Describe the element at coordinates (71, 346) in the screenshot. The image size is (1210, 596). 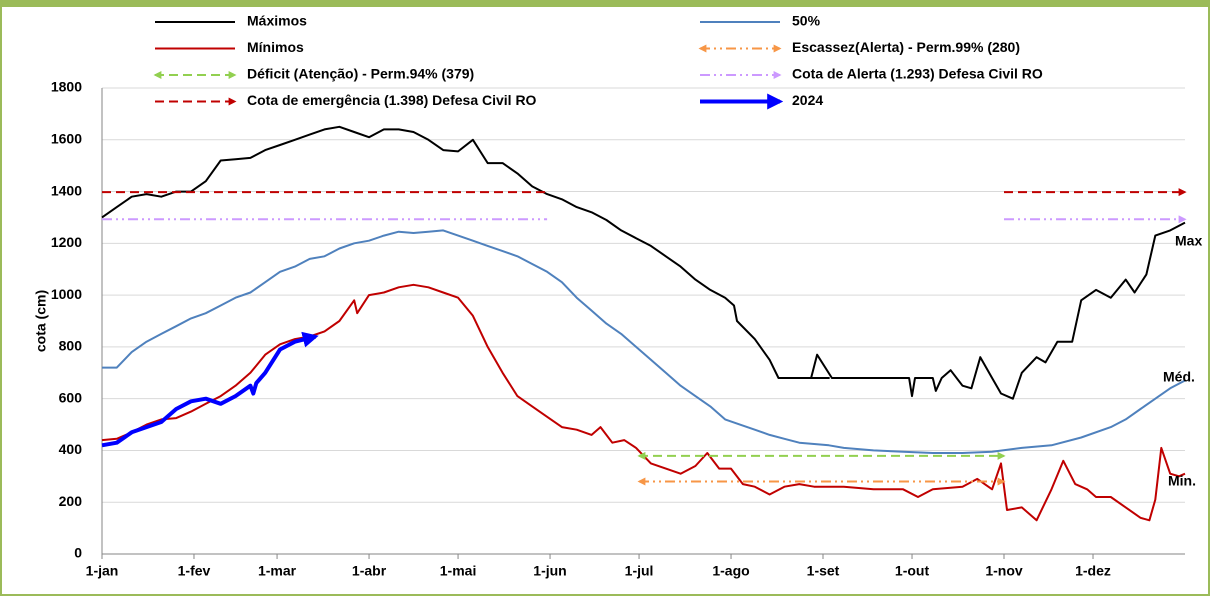
I see `y-tick-label: 800` at that location.